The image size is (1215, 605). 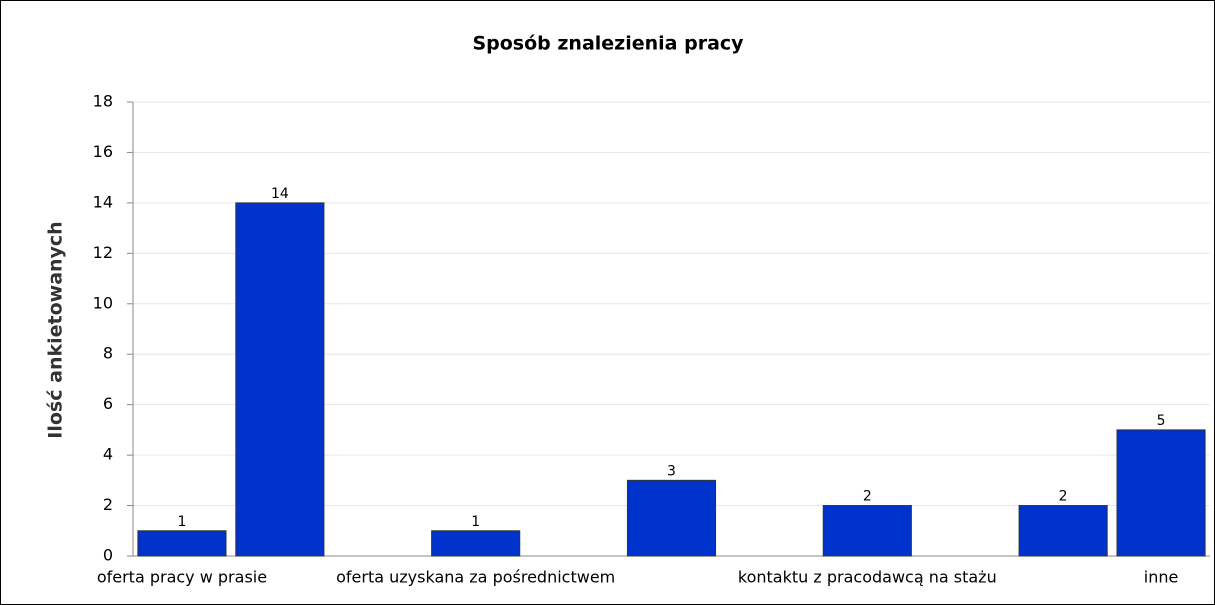 What do you see at coordinates (475, 577) in the screenshot?
I see `x-tick-label: oferta uzyskana za pośrednictwem` at bounding box center [475, 577].